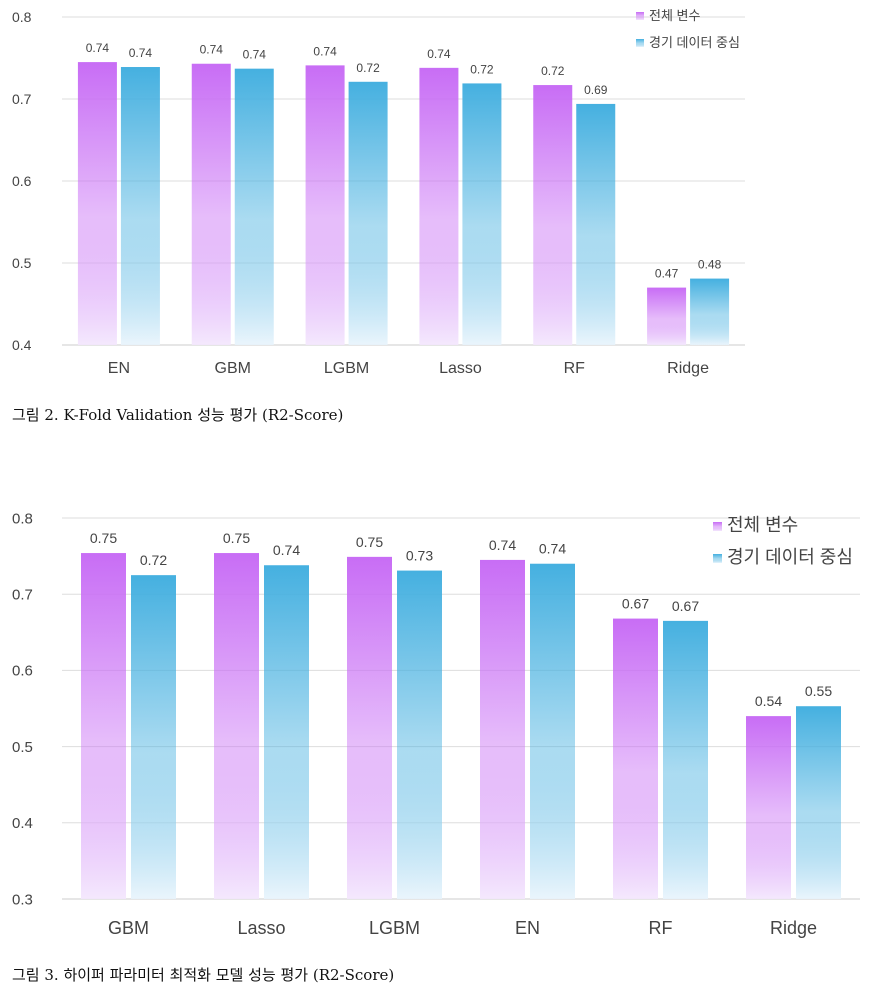  I want to click on data-label: 0.69, so click(596, 90).